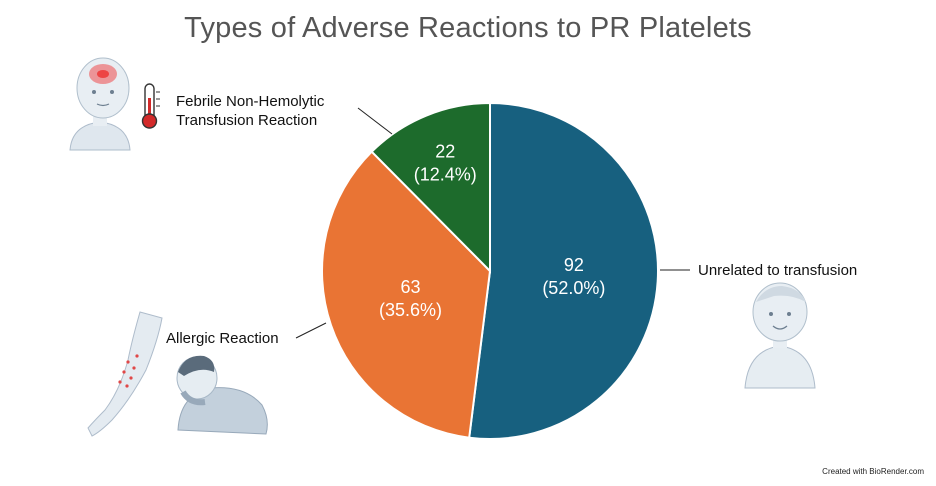 The image size is (936, 486). What do you see at coordinates (246, 120) in the screenshot?
I see `callout-febrile-line2: Transfusion Reaction` at bounding box center [246, 120].